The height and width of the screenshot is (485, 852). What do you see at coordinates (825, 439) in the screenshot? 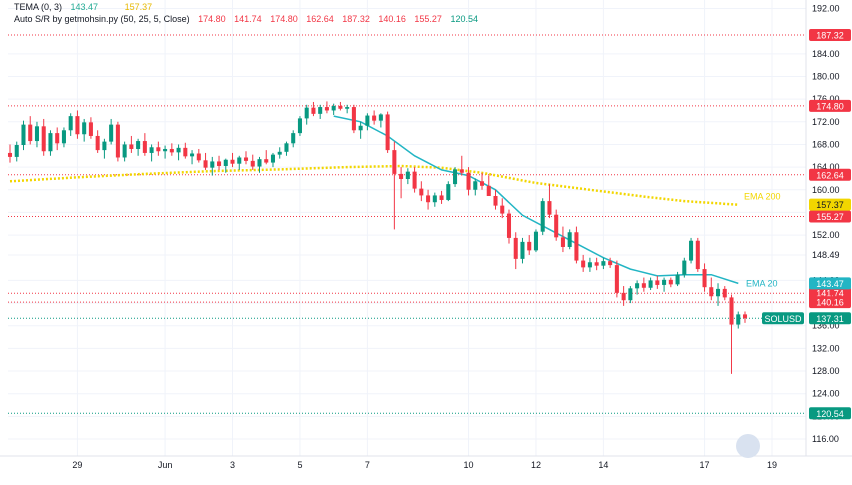
I see `price-tick-label: 116.00` at bounding box center [825, 439].